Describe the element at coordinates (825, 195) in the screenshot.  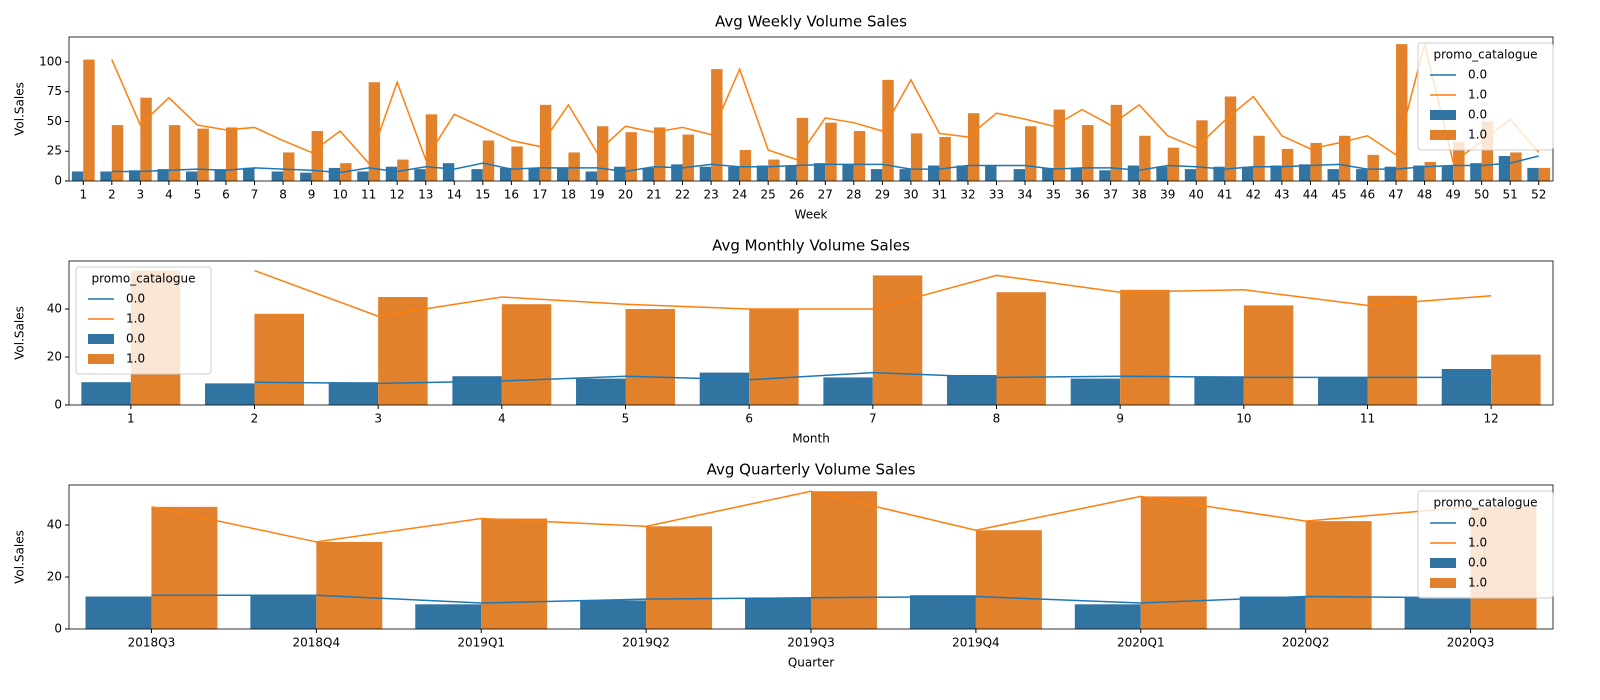
I see `x-tick-label: 27` at that location.